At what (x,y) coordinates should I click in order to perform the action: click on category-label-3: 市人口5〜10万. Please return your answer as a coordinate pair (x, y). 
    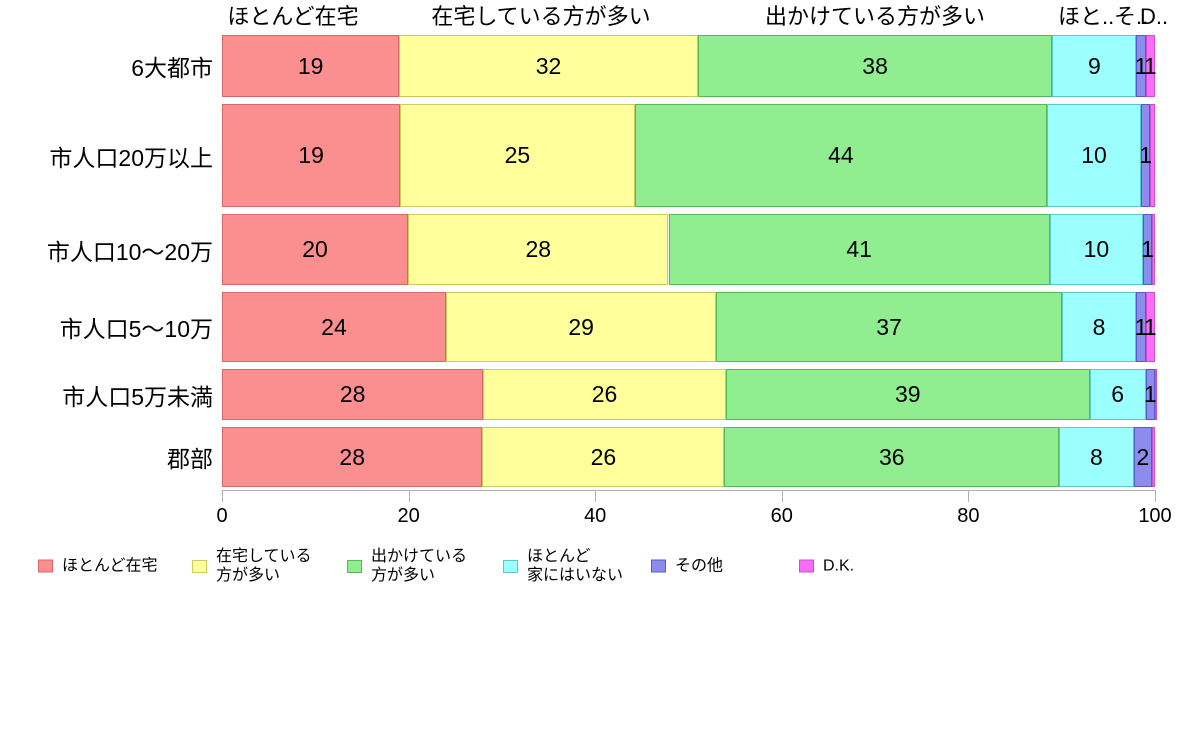
    Looking at the image, I should click on (136, 329).